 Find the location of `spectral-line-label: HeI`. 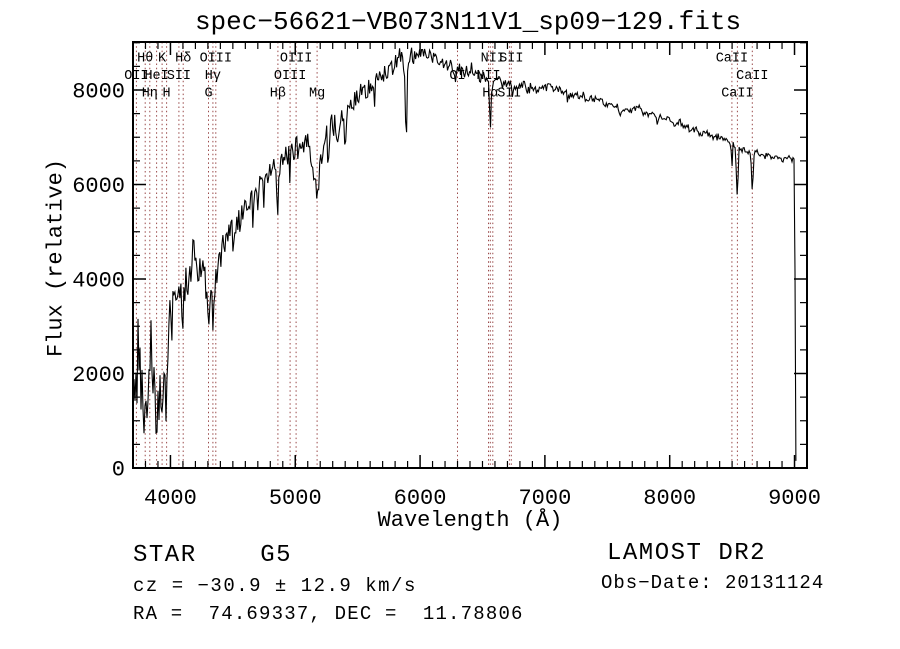

spectral-line-label: HeI is located at coordinates (156, 76).